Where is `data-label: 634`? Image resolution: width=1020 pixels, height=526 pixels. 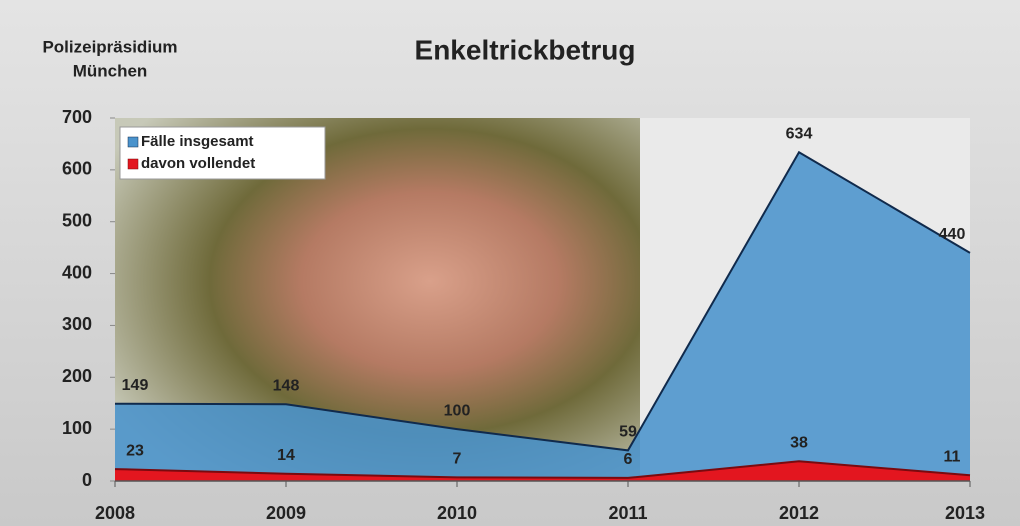 data-label: 634 is located at coordinates (799, 133).